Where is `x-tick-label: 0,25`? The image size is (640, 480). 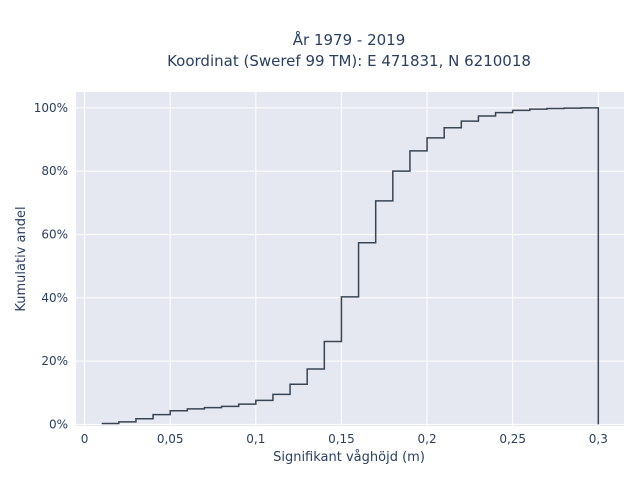
x-tick-label: 0,25 is located at coordinates (512, 439).